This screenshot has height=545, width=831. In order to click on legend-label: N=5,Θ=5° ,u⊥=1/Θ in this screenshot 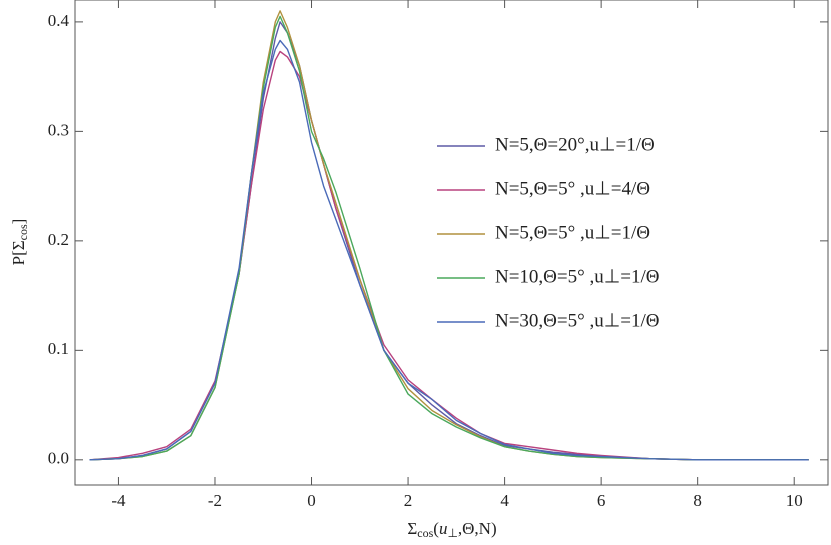, I will do `click(572, 232)`.